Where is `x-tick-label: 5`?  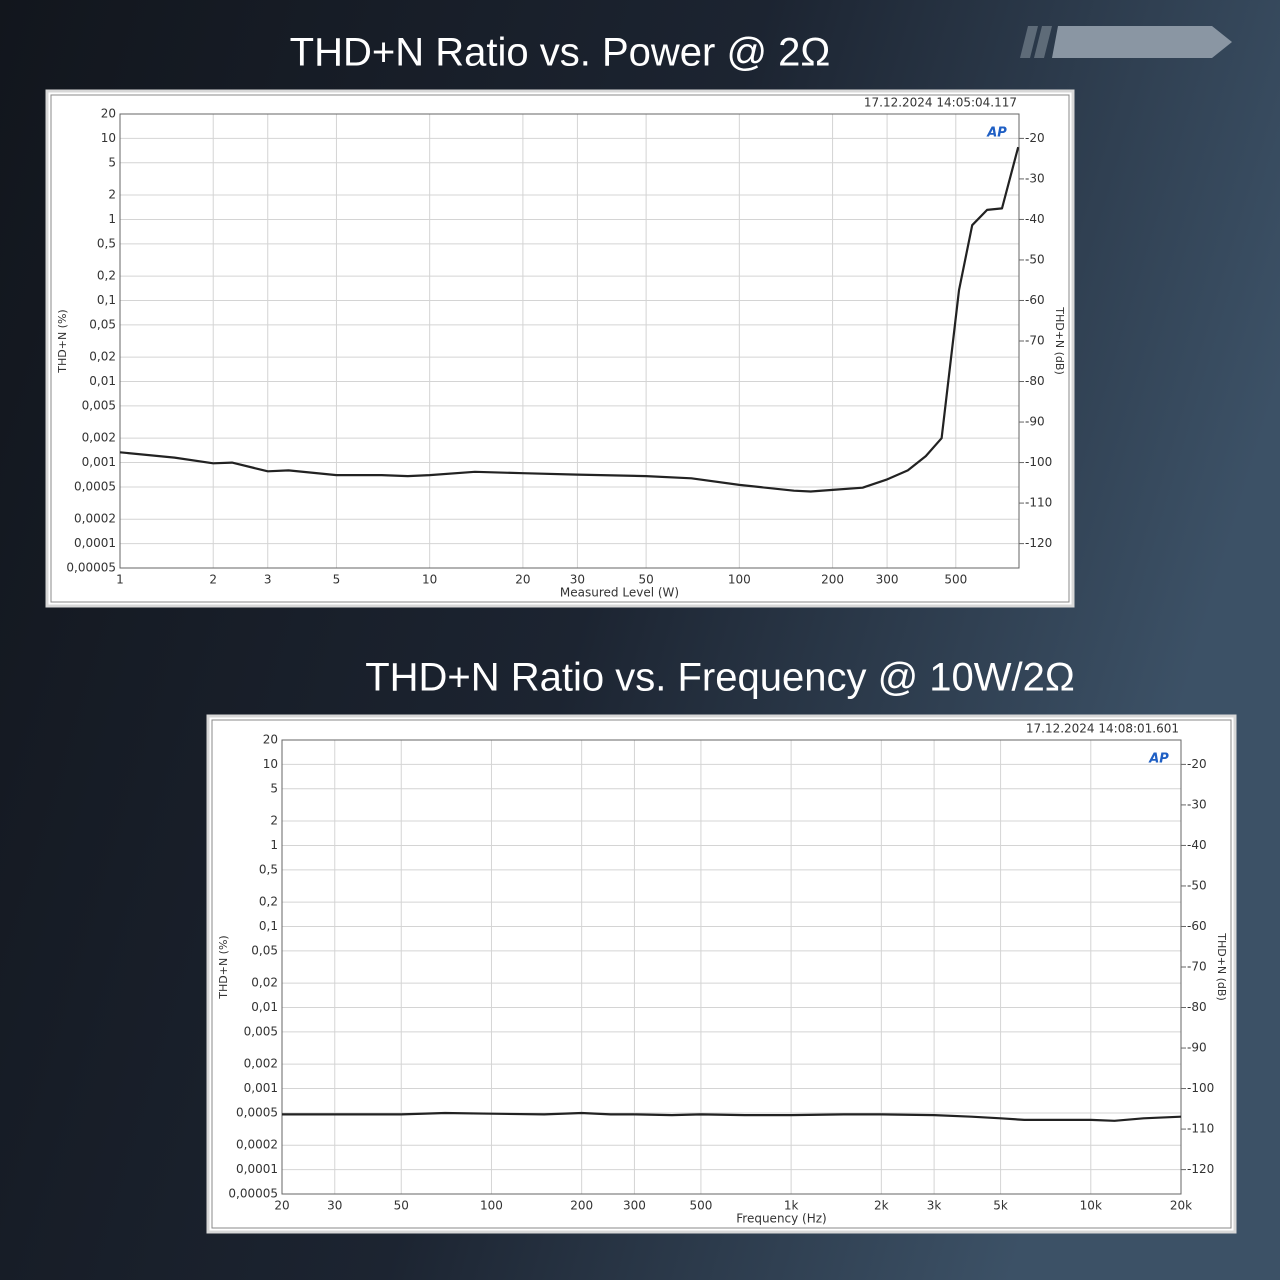
x-tick-label: 5 is located at coordinates (337, 580).